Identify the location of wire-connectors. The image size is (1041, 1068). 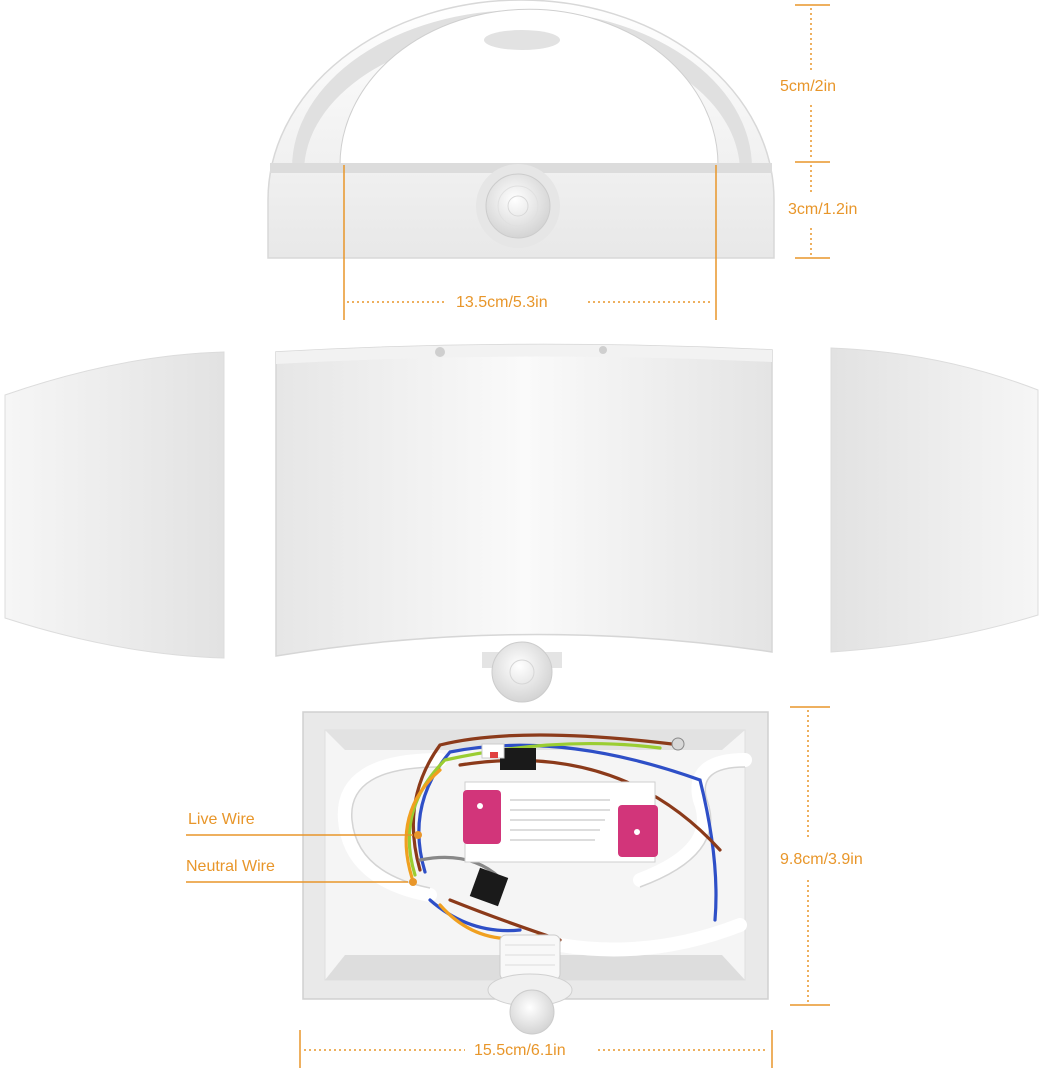
(577, 822).